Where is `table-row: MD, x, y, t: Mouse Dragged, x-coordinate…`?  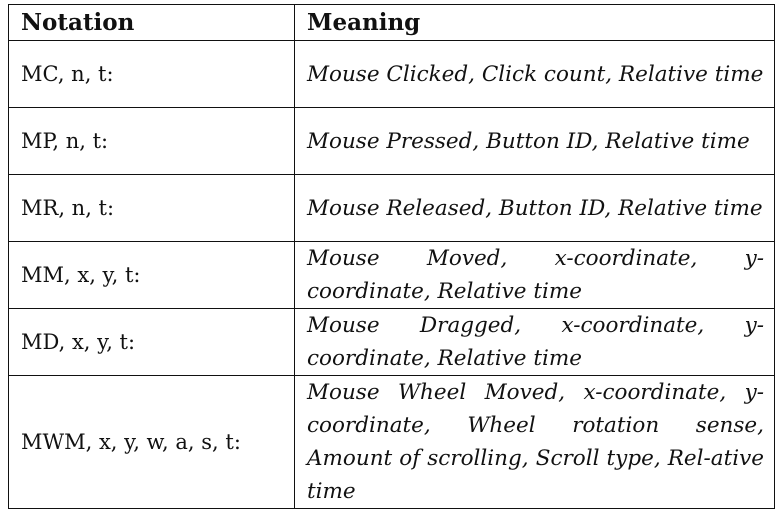
table-row: MD, x, y, t: Mouse Dragged, x-coordinate… is located at coordinates (391, 342).